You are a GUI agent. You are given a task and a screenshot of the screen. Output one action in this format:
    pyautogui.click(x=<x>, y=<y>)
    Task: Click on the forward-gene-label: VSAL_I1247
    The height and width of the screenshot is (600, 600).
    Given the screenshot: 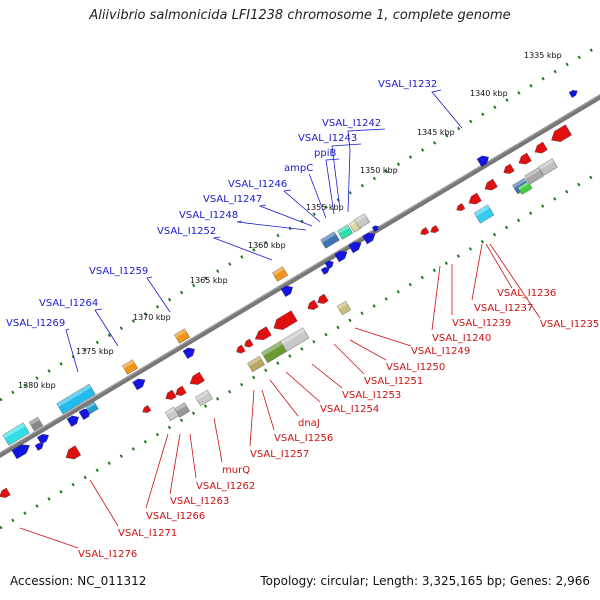 What is the action you would take?
    pyautogui.click(x=232, y=199)
    